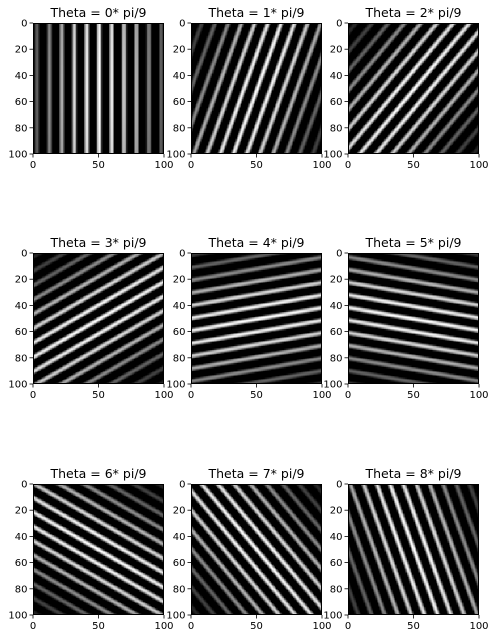  Describe the element at coordinates (98, 242) in the screenshot. I see `panel-title: Theta = 3* pi/9` at that location.